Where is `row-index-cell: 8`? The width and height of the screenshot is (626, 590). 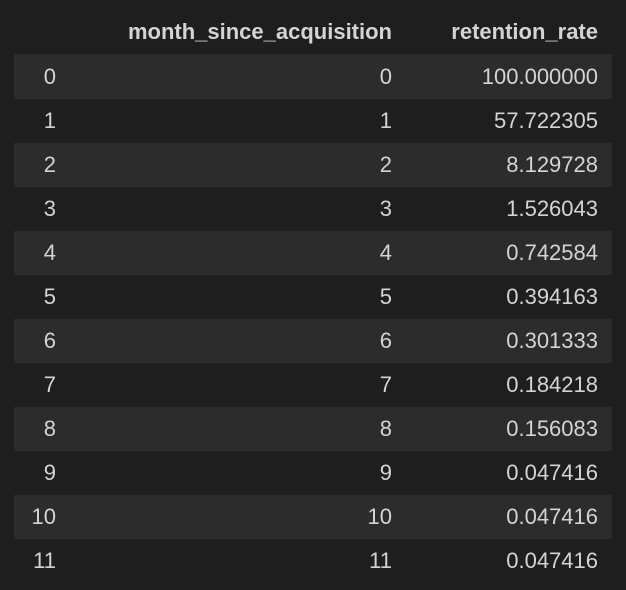 row-index-cell: 8 is located at coordinates (49, 428).